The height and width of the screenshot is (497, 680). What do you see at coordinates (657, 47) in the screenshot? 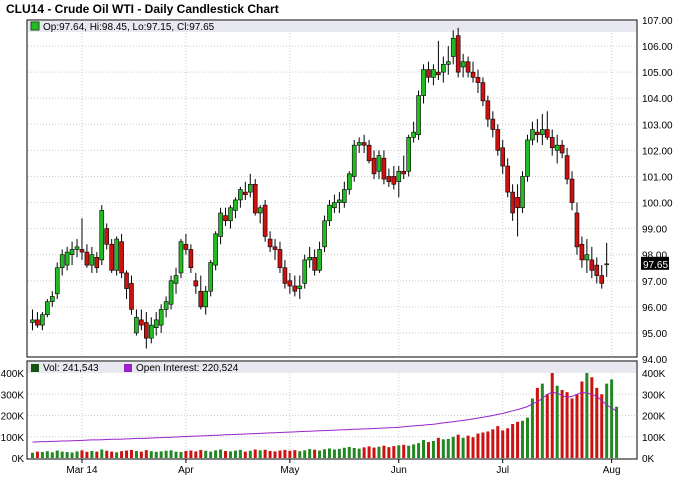
I see `price-y-tick-label: 106.00` at bounding box center [657, 47].